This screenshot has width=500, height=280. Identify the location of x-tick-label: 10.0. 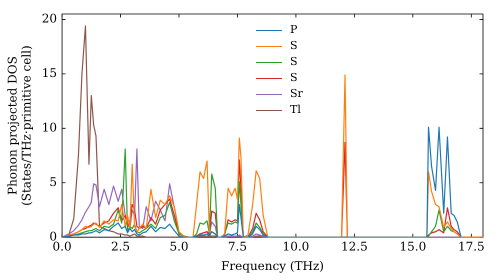
(296, 247).